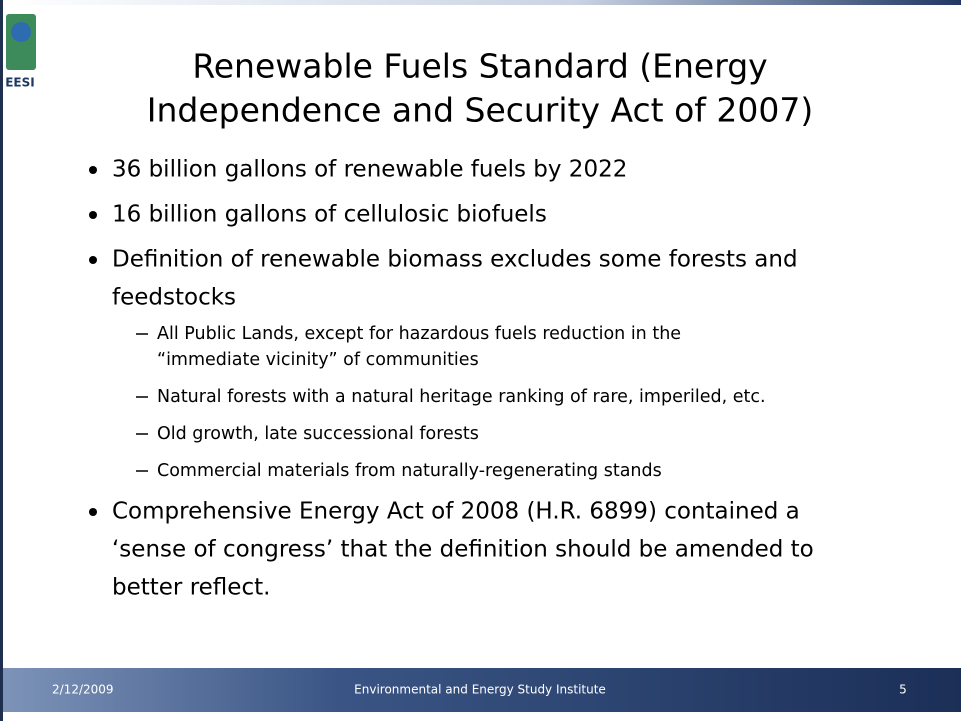  Describe the element at coordinates (21, 32) in the screenshot. I see `logo-globe` at that location.